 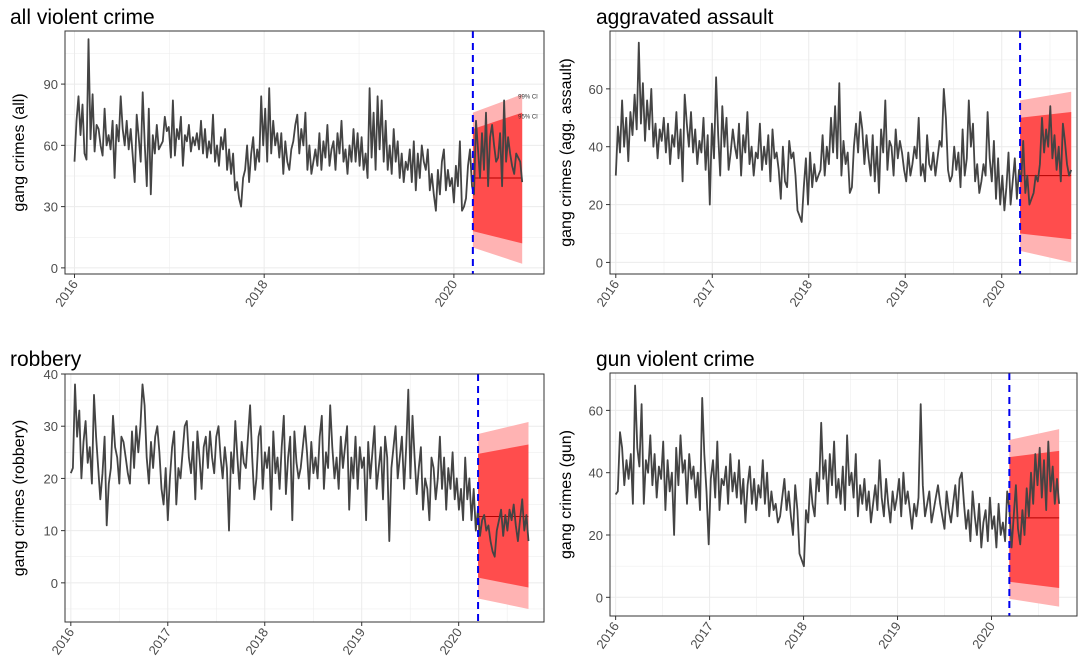 What do you see at coordinates (503, 516) in the screenshot?
I see `ci-95-ribbon` at bounding box center [503, 516].